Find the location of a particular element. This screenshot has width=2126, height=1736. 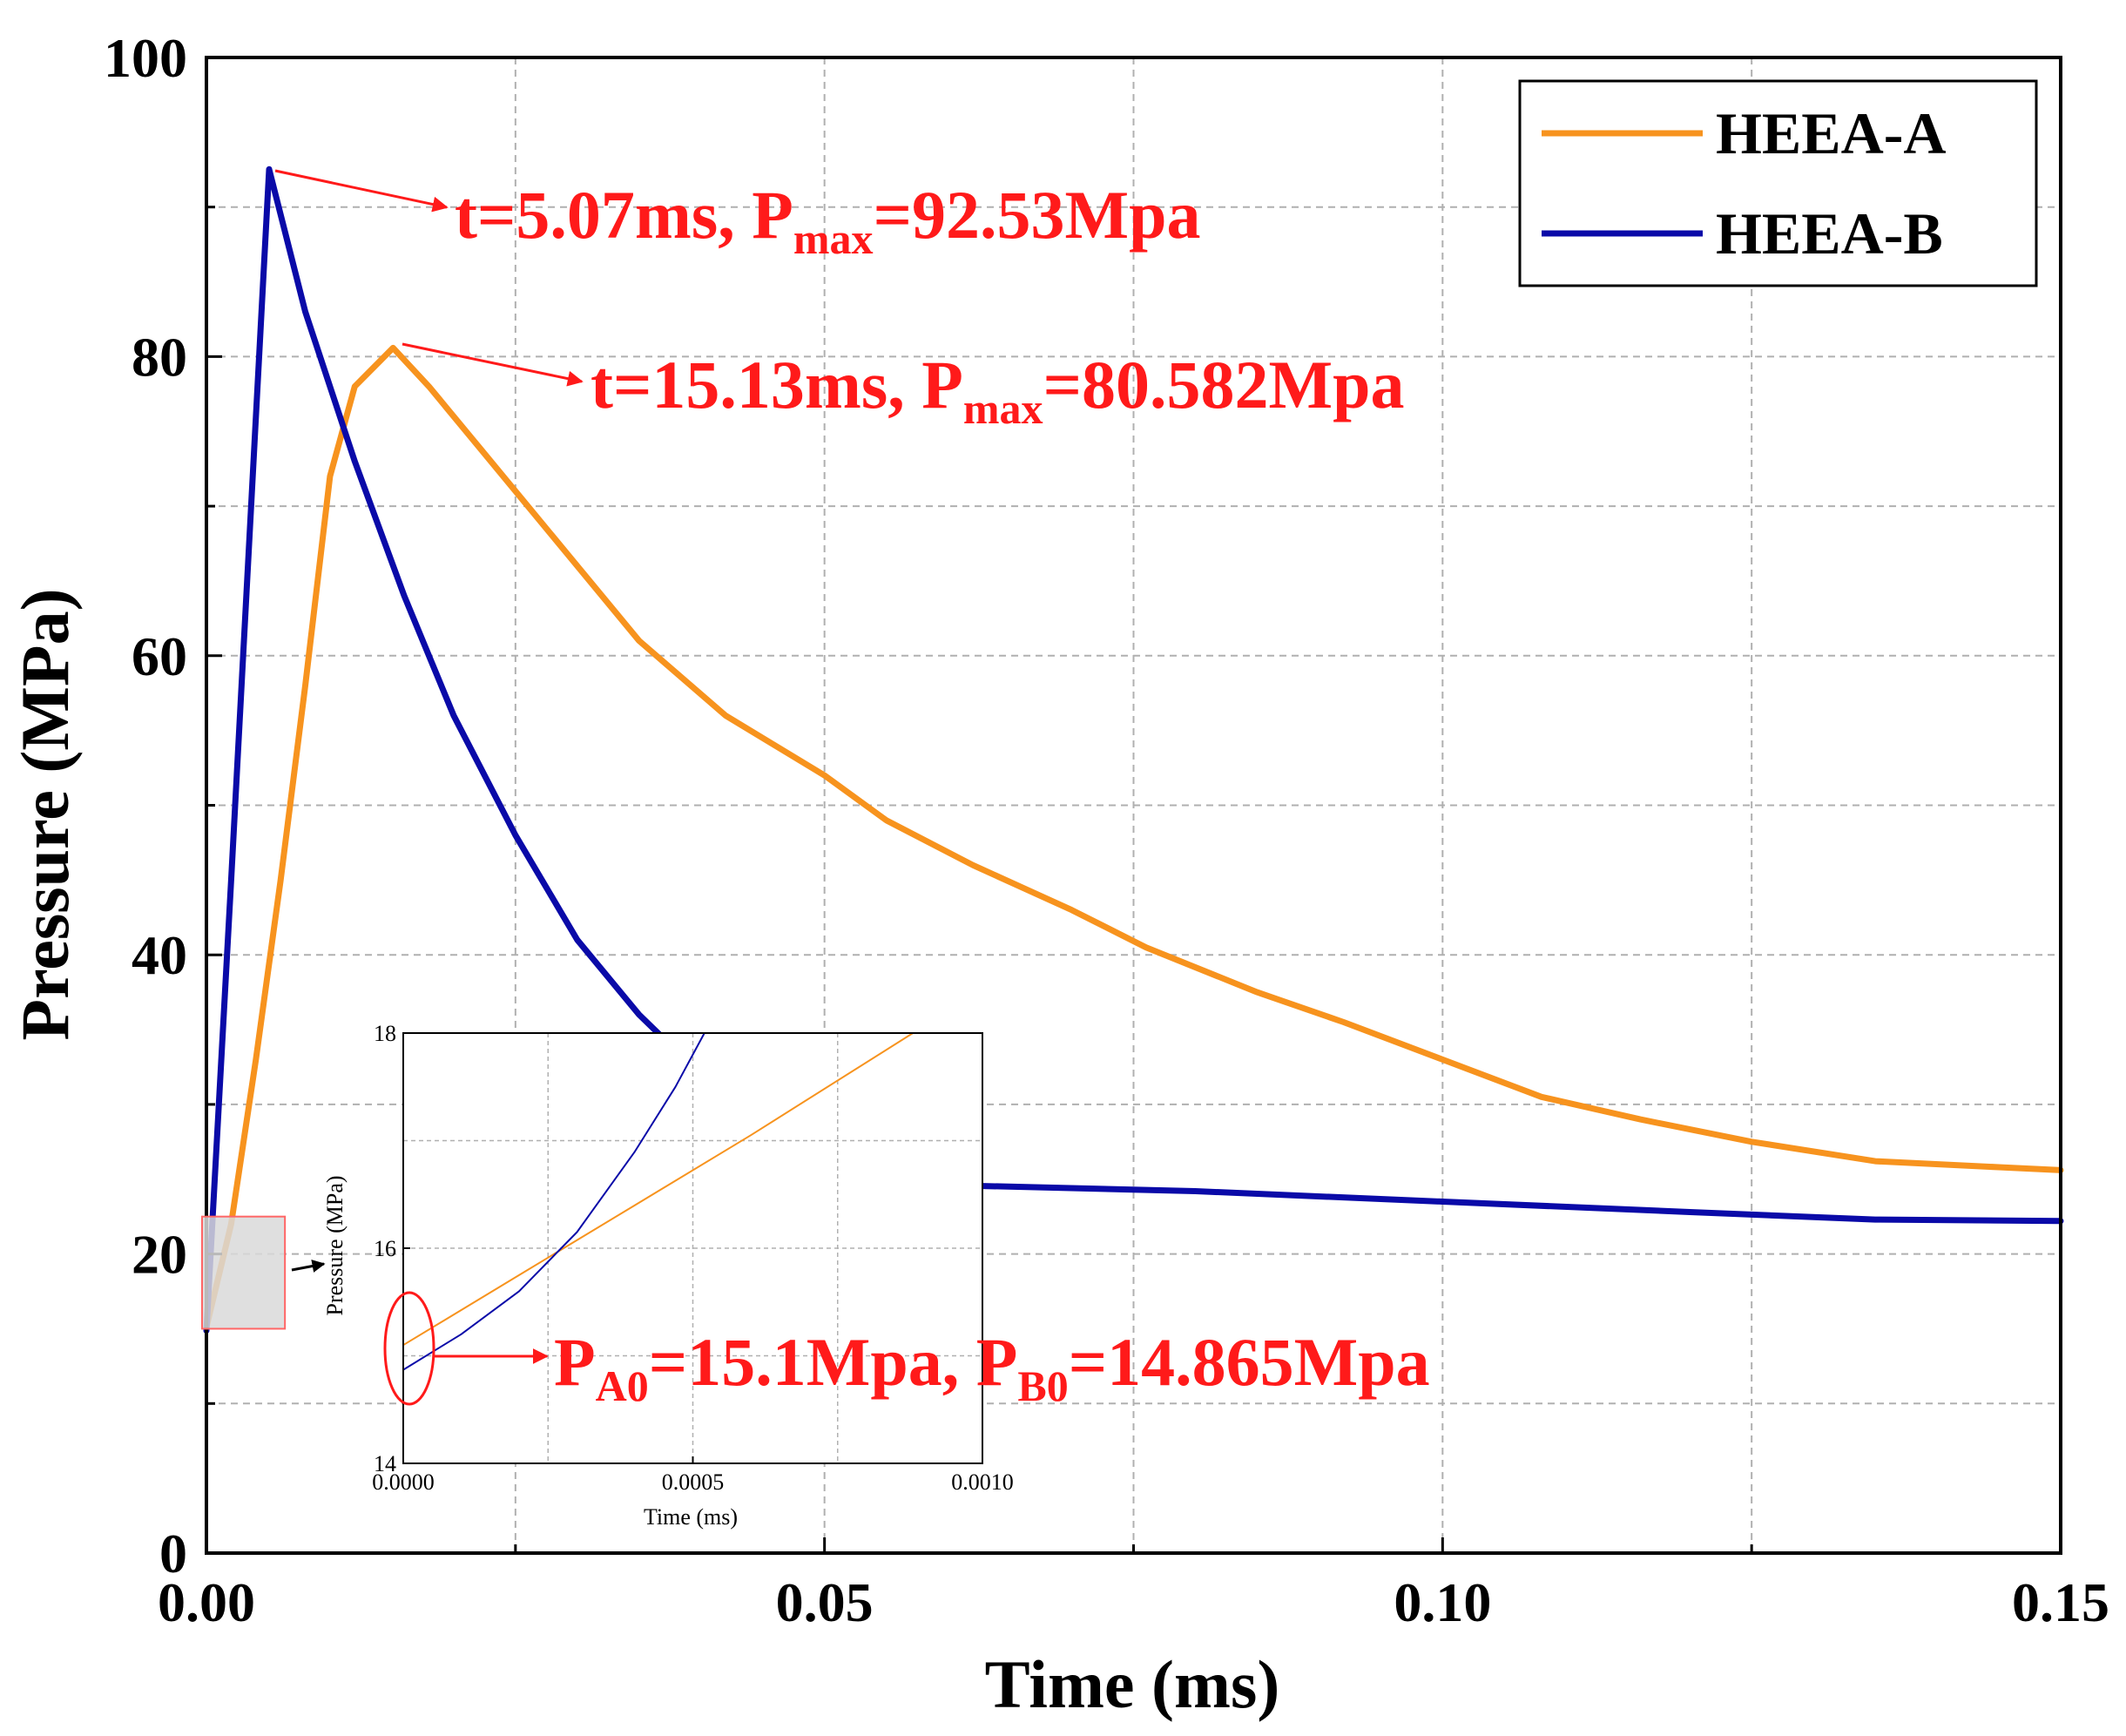

legend-box is located at coordinates (1778, 183).